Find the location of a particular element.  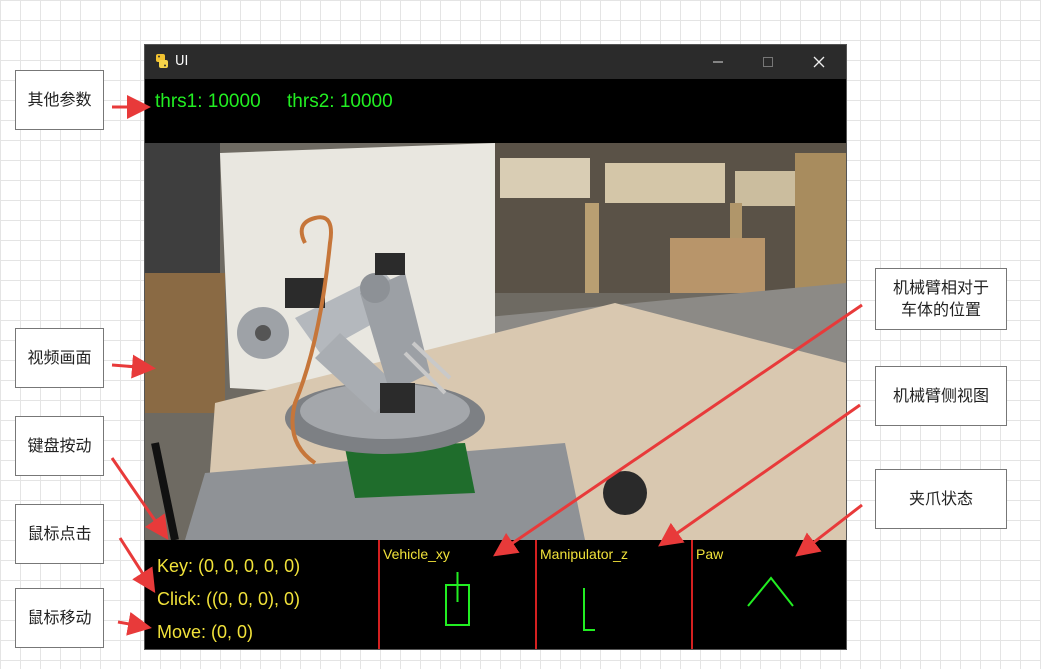

callout-mouse-click-text: 鼠标点击 is located at coordinates (59, 534).